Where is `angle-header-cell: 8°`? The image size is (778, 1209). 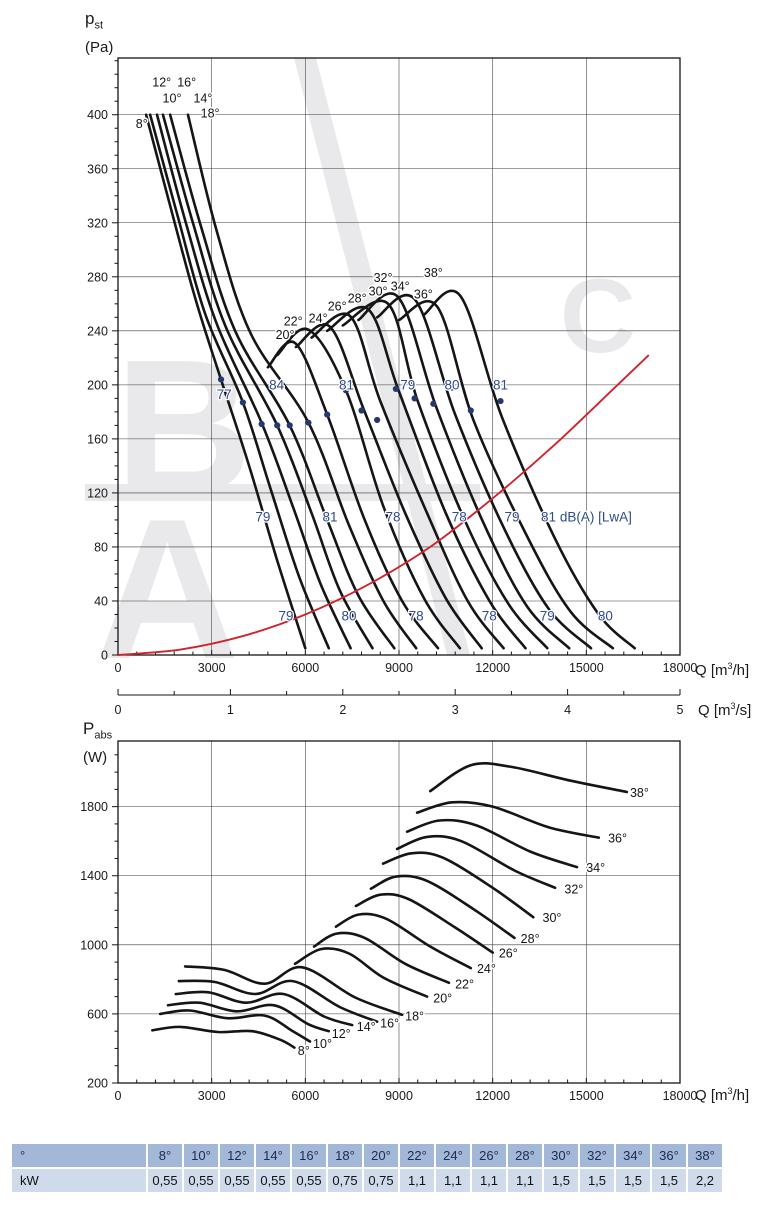
angle-header-cell: 8° is located at coordinates (165, 1155).